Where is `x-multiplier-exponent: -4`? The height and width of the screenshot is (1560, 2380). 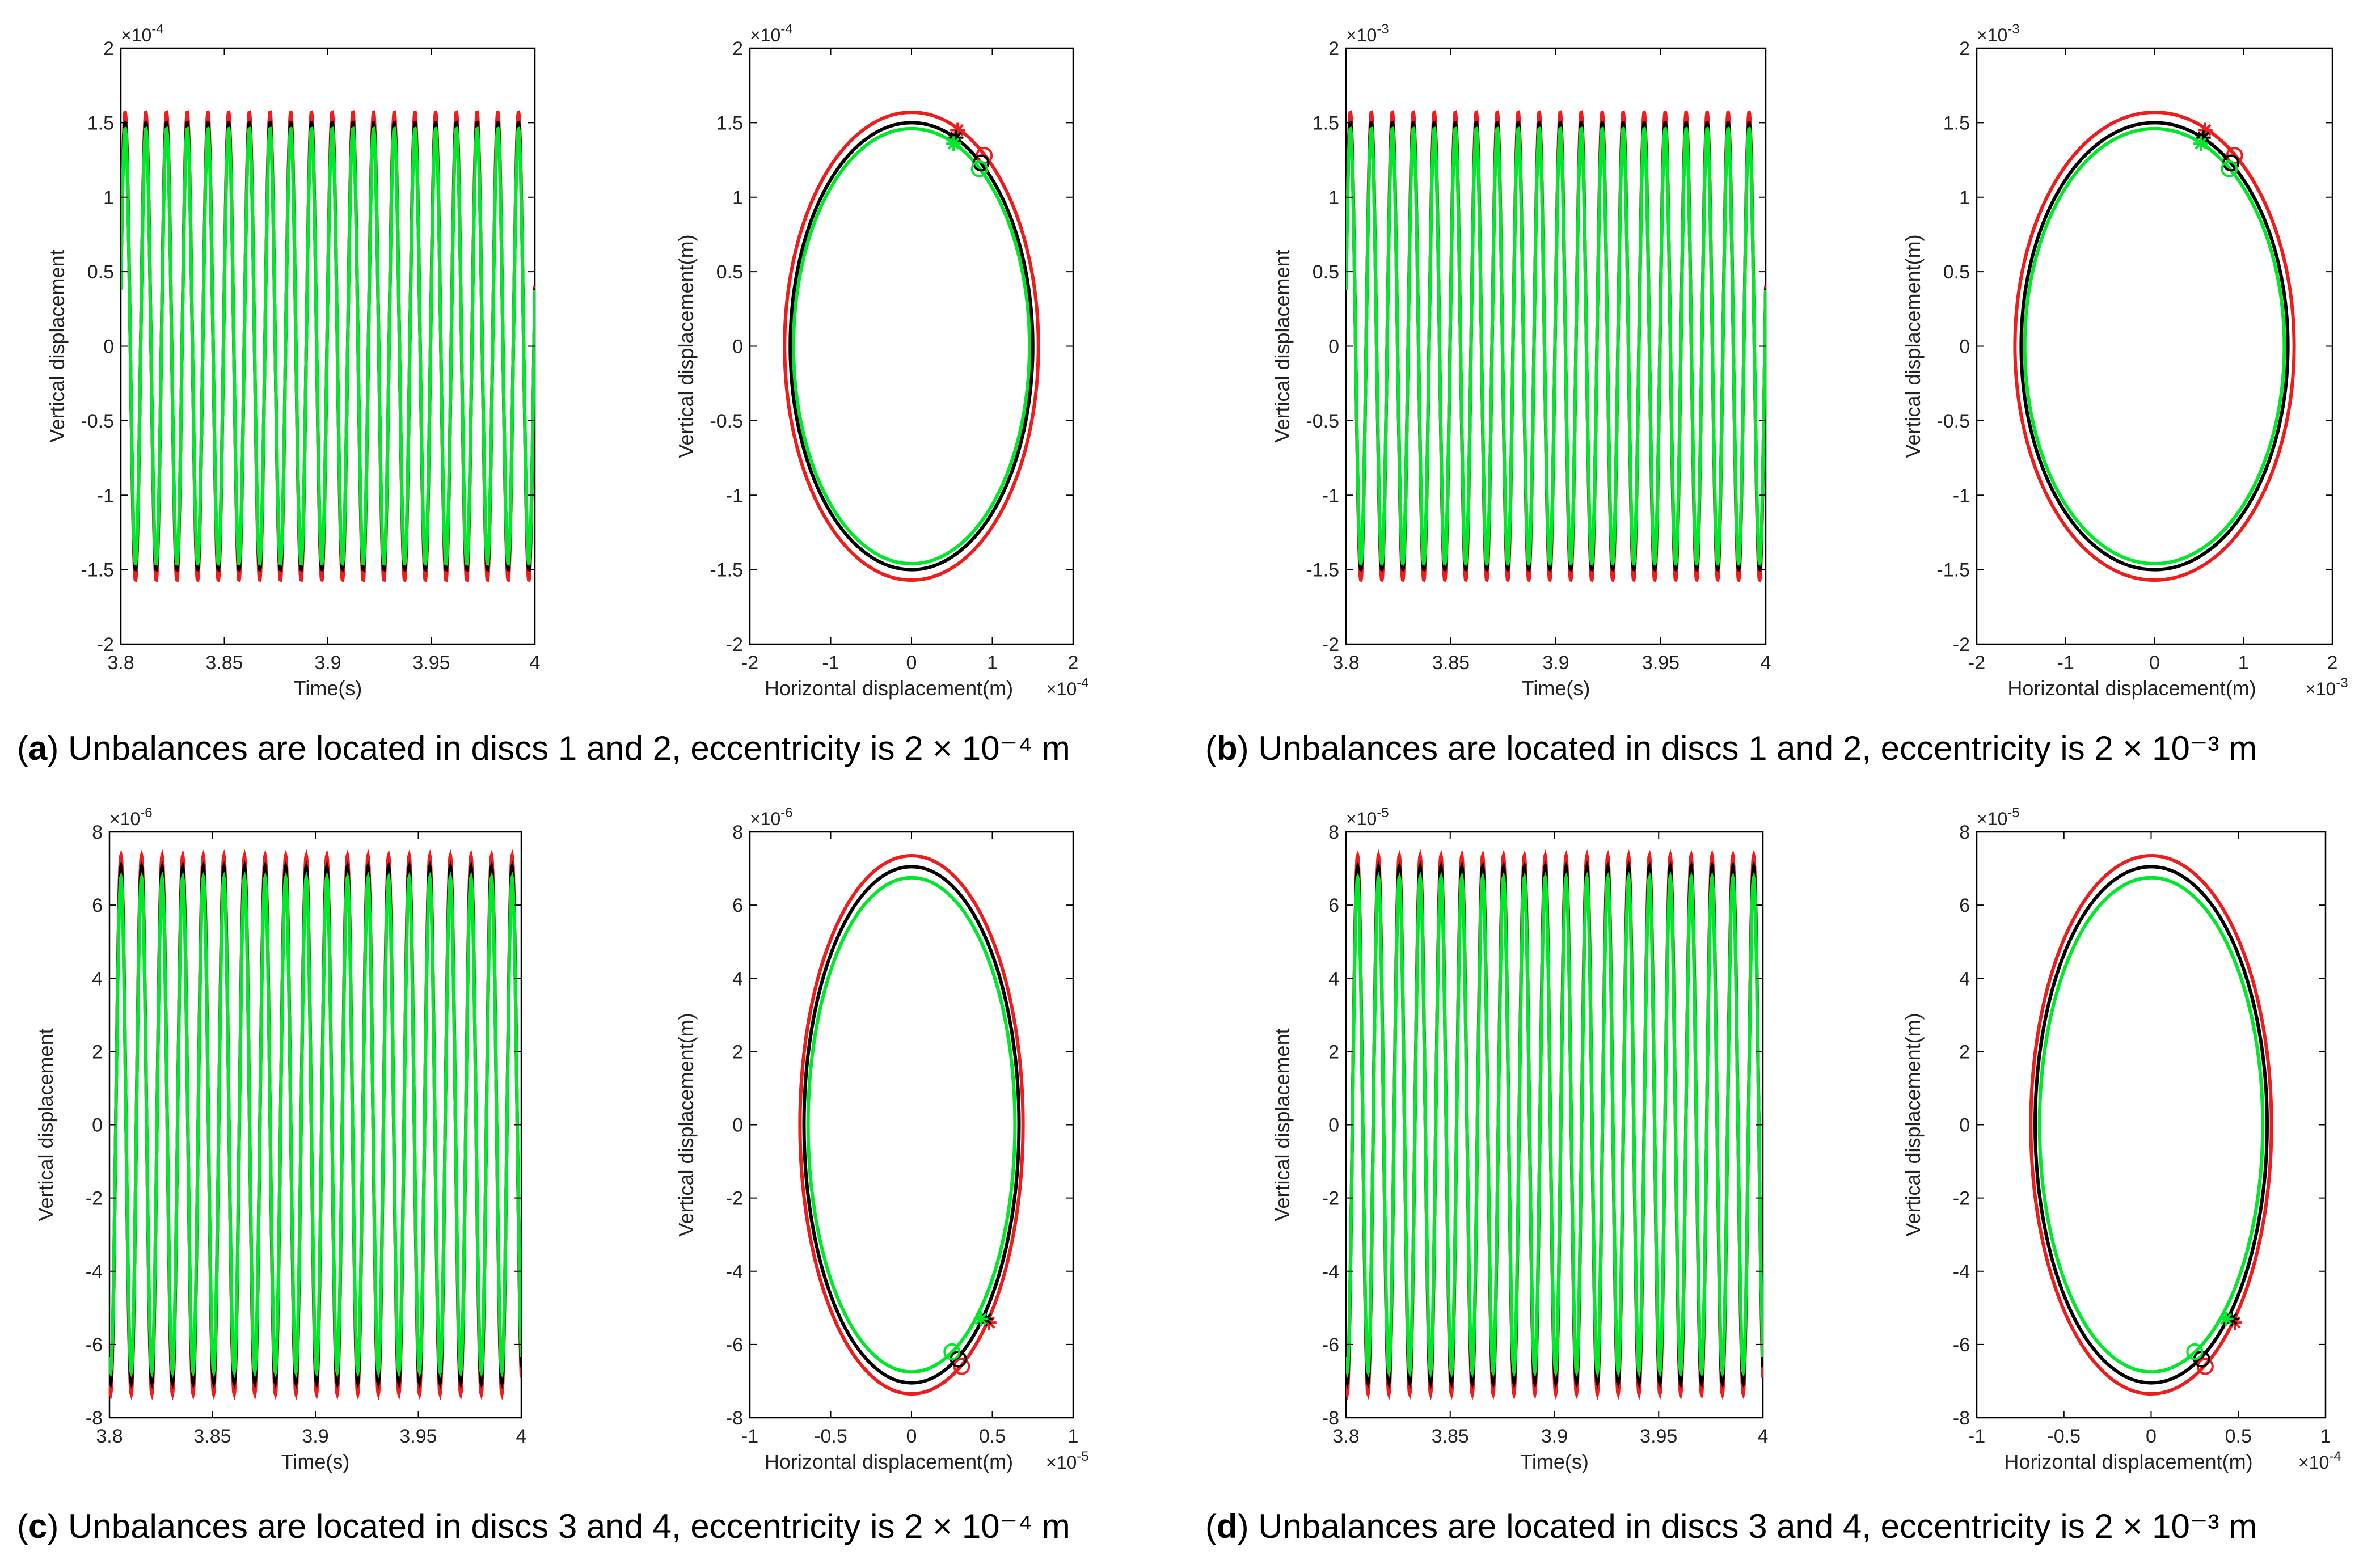
x-multiplier-exponent: -4 is located at coordinates (2335, 1456).